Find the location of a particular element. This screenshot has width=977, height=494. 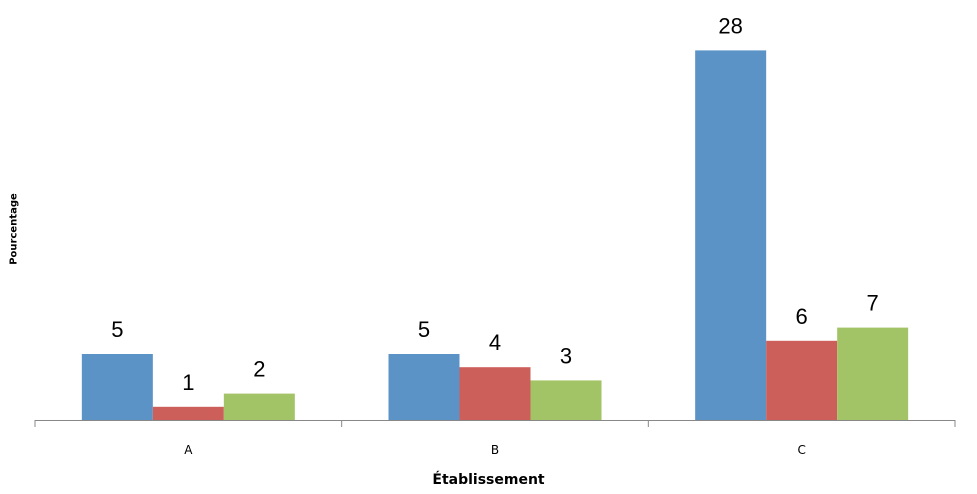

y-axis-label: Pourcentage is located at coordinates (14, 229).